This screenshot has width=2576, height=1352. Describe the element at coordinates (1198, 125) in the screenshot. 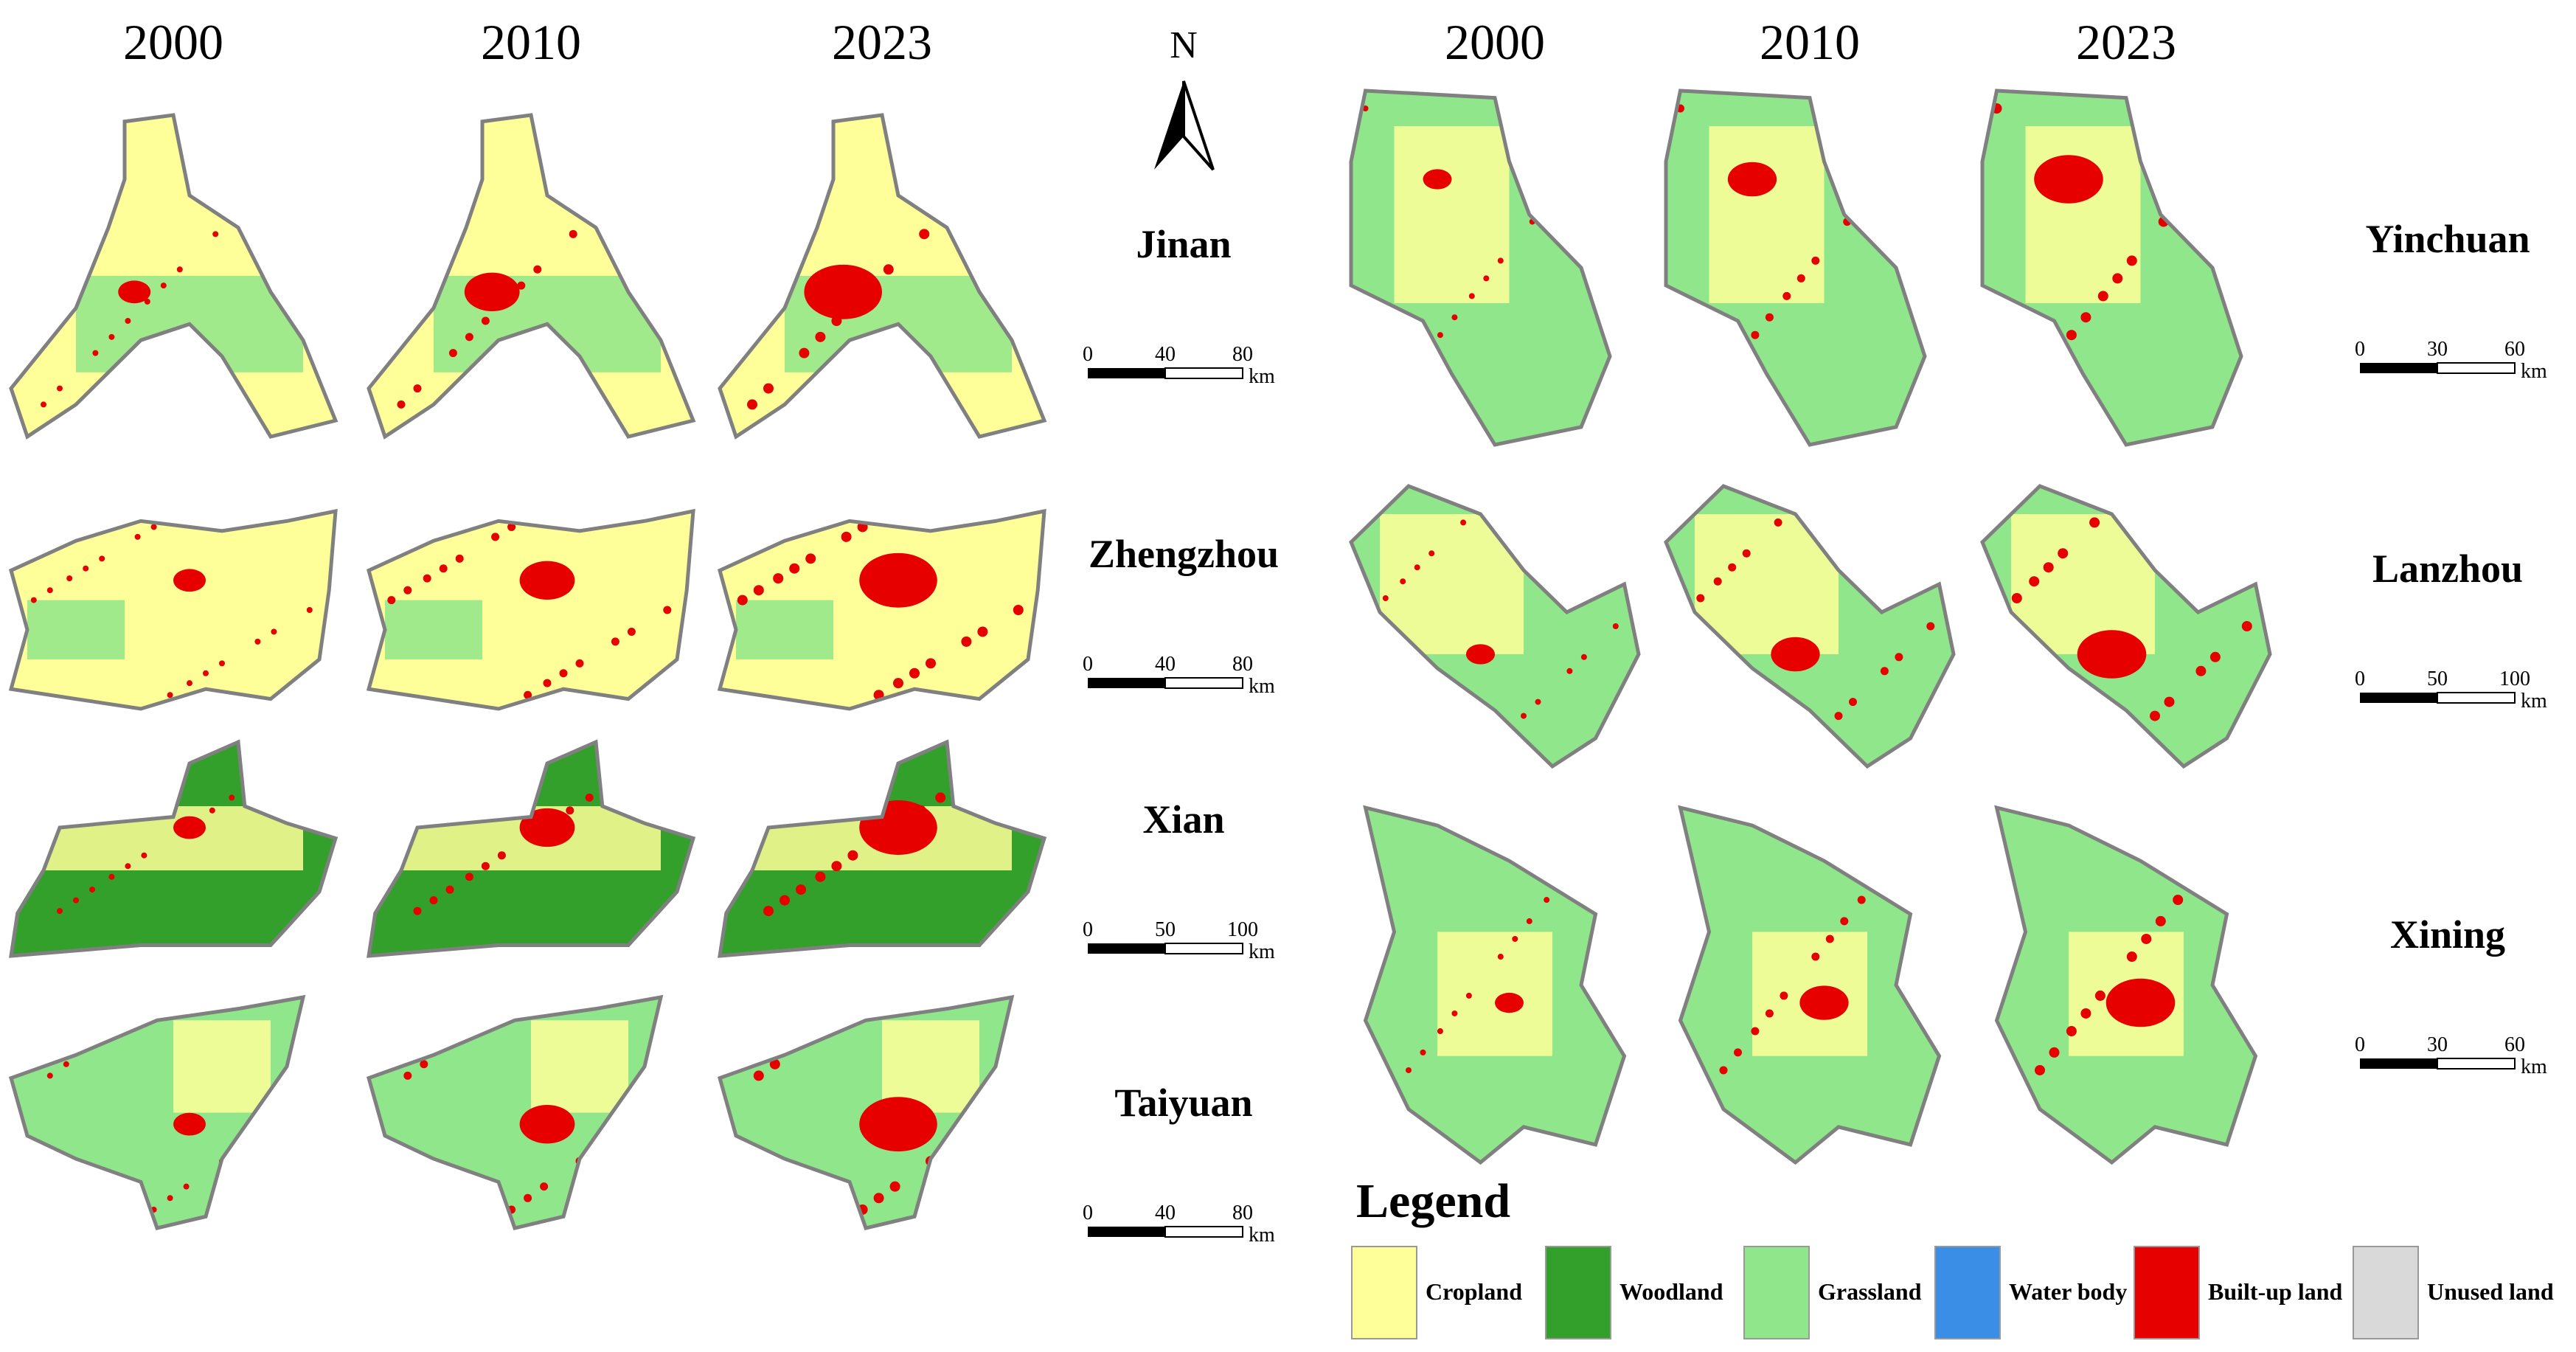

I see `arrow-right` at that location.